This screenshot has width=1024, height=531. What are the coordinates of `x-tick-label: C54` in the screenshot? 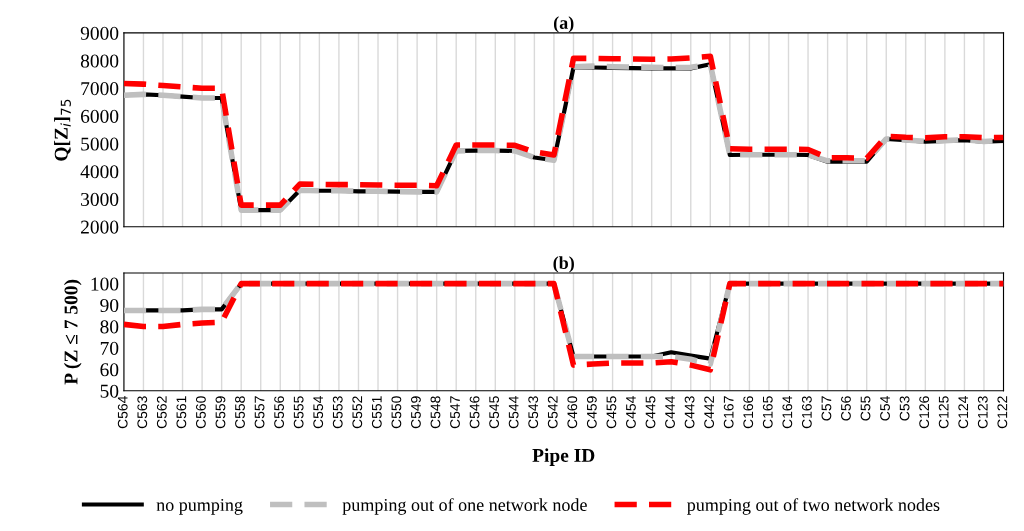 It's located at (885, 408).